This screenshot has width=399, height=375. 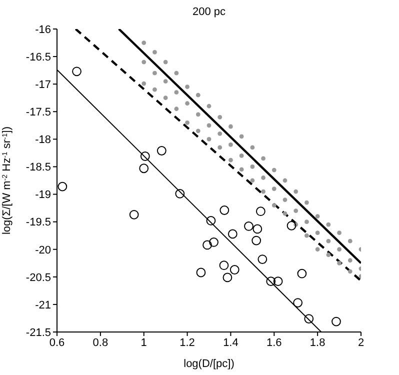 What do you see at coordinates (209, 364) in the screenshot?
I see `x-axis-title: log(D/[pc])` at bounding box center [209, 364].